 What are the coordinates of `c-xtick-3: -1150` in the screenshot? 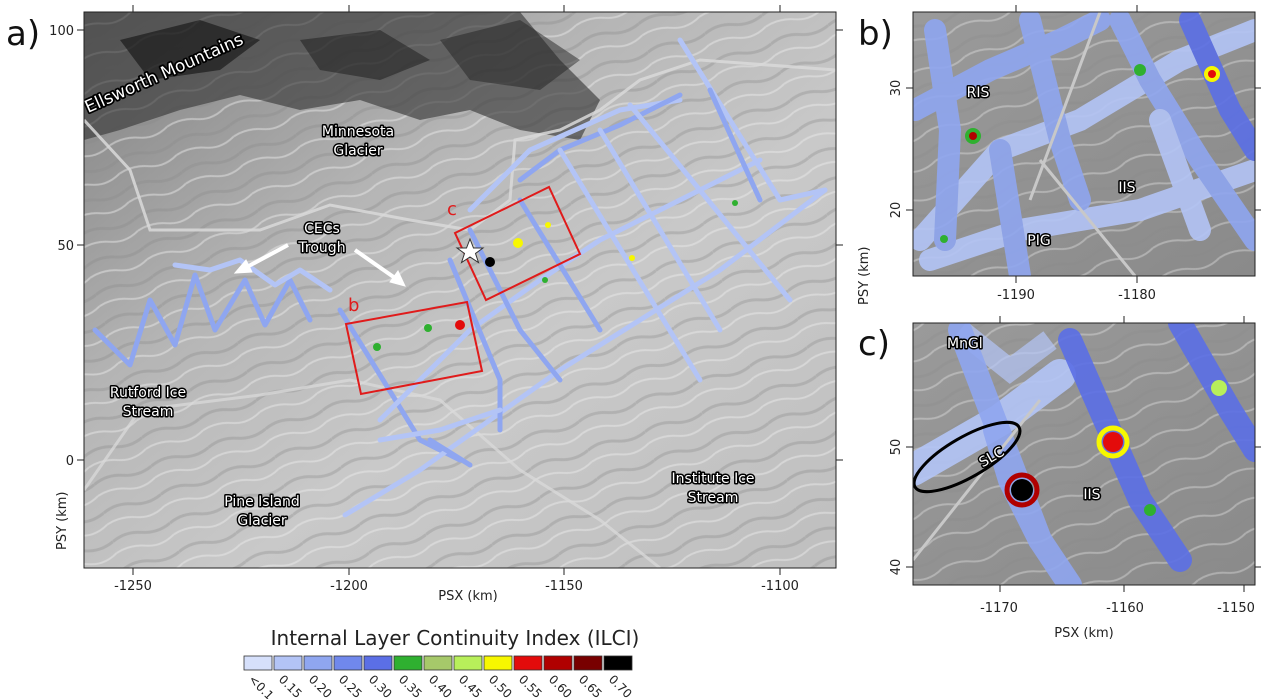 It's located at (1236, 608).